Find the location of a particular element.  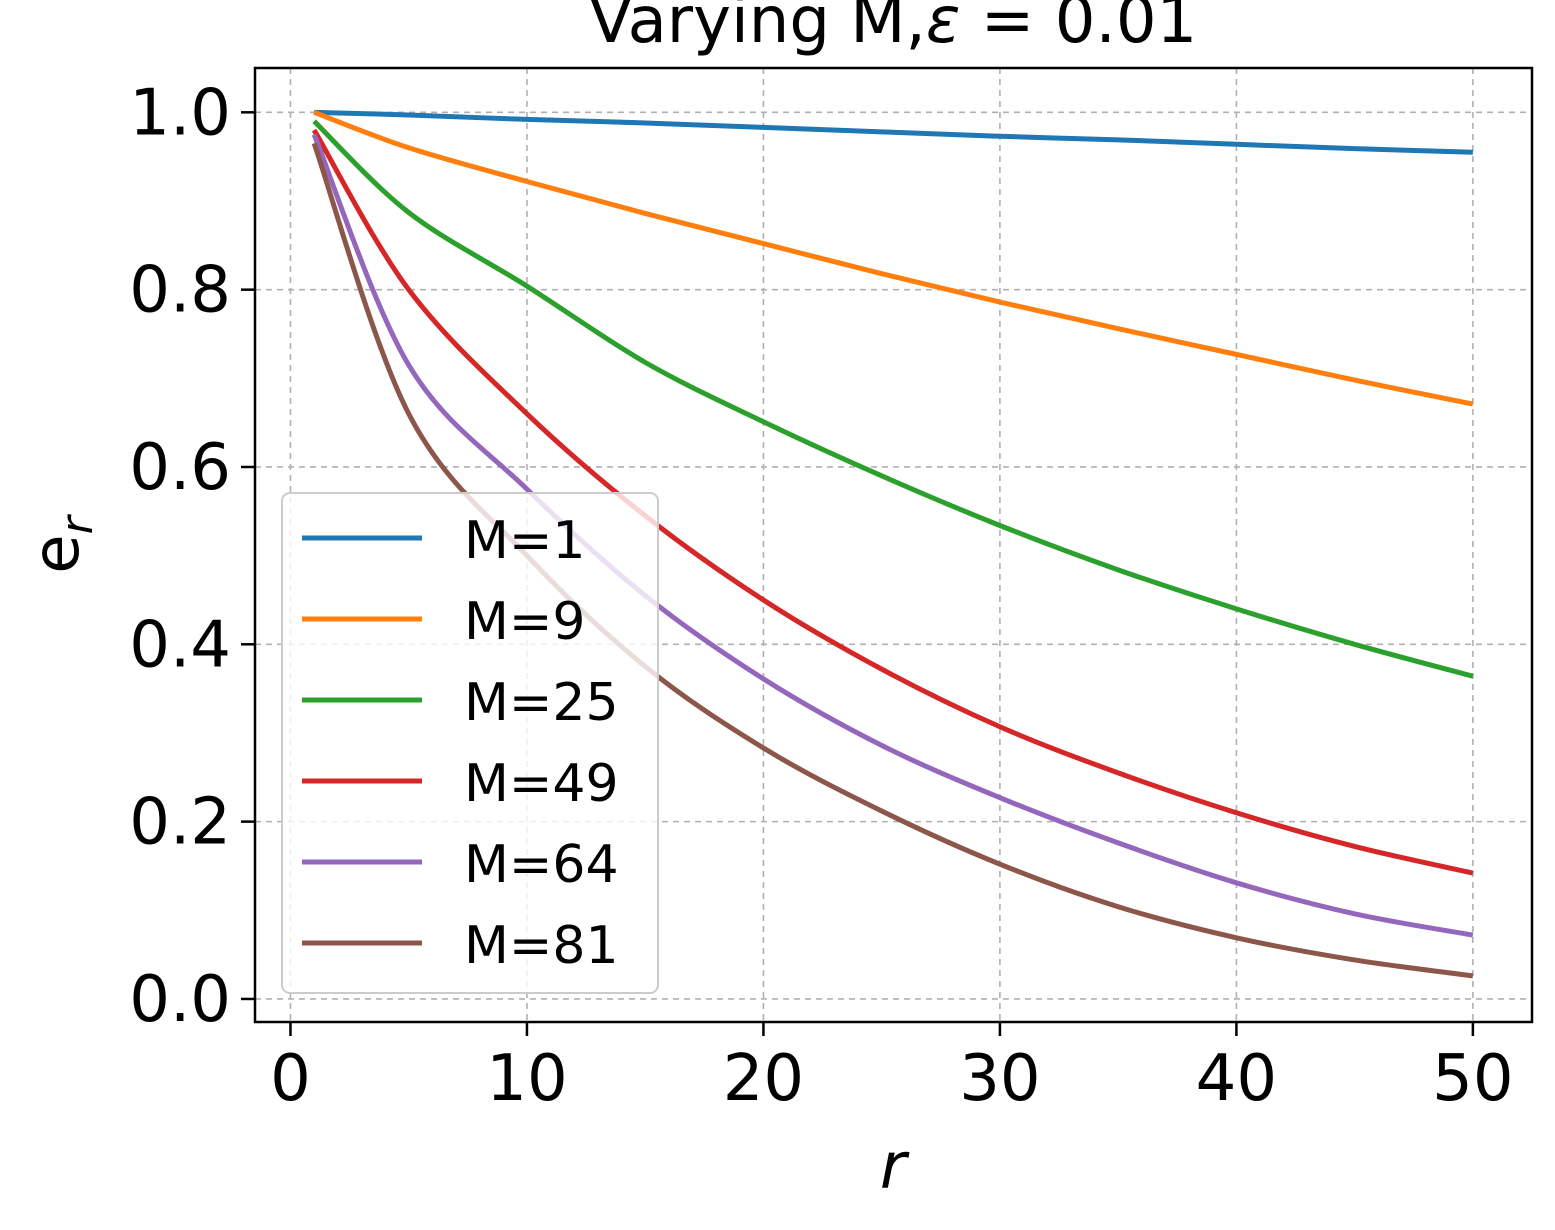

chart-title-symbol: ε is located at coordinates (943, 29).